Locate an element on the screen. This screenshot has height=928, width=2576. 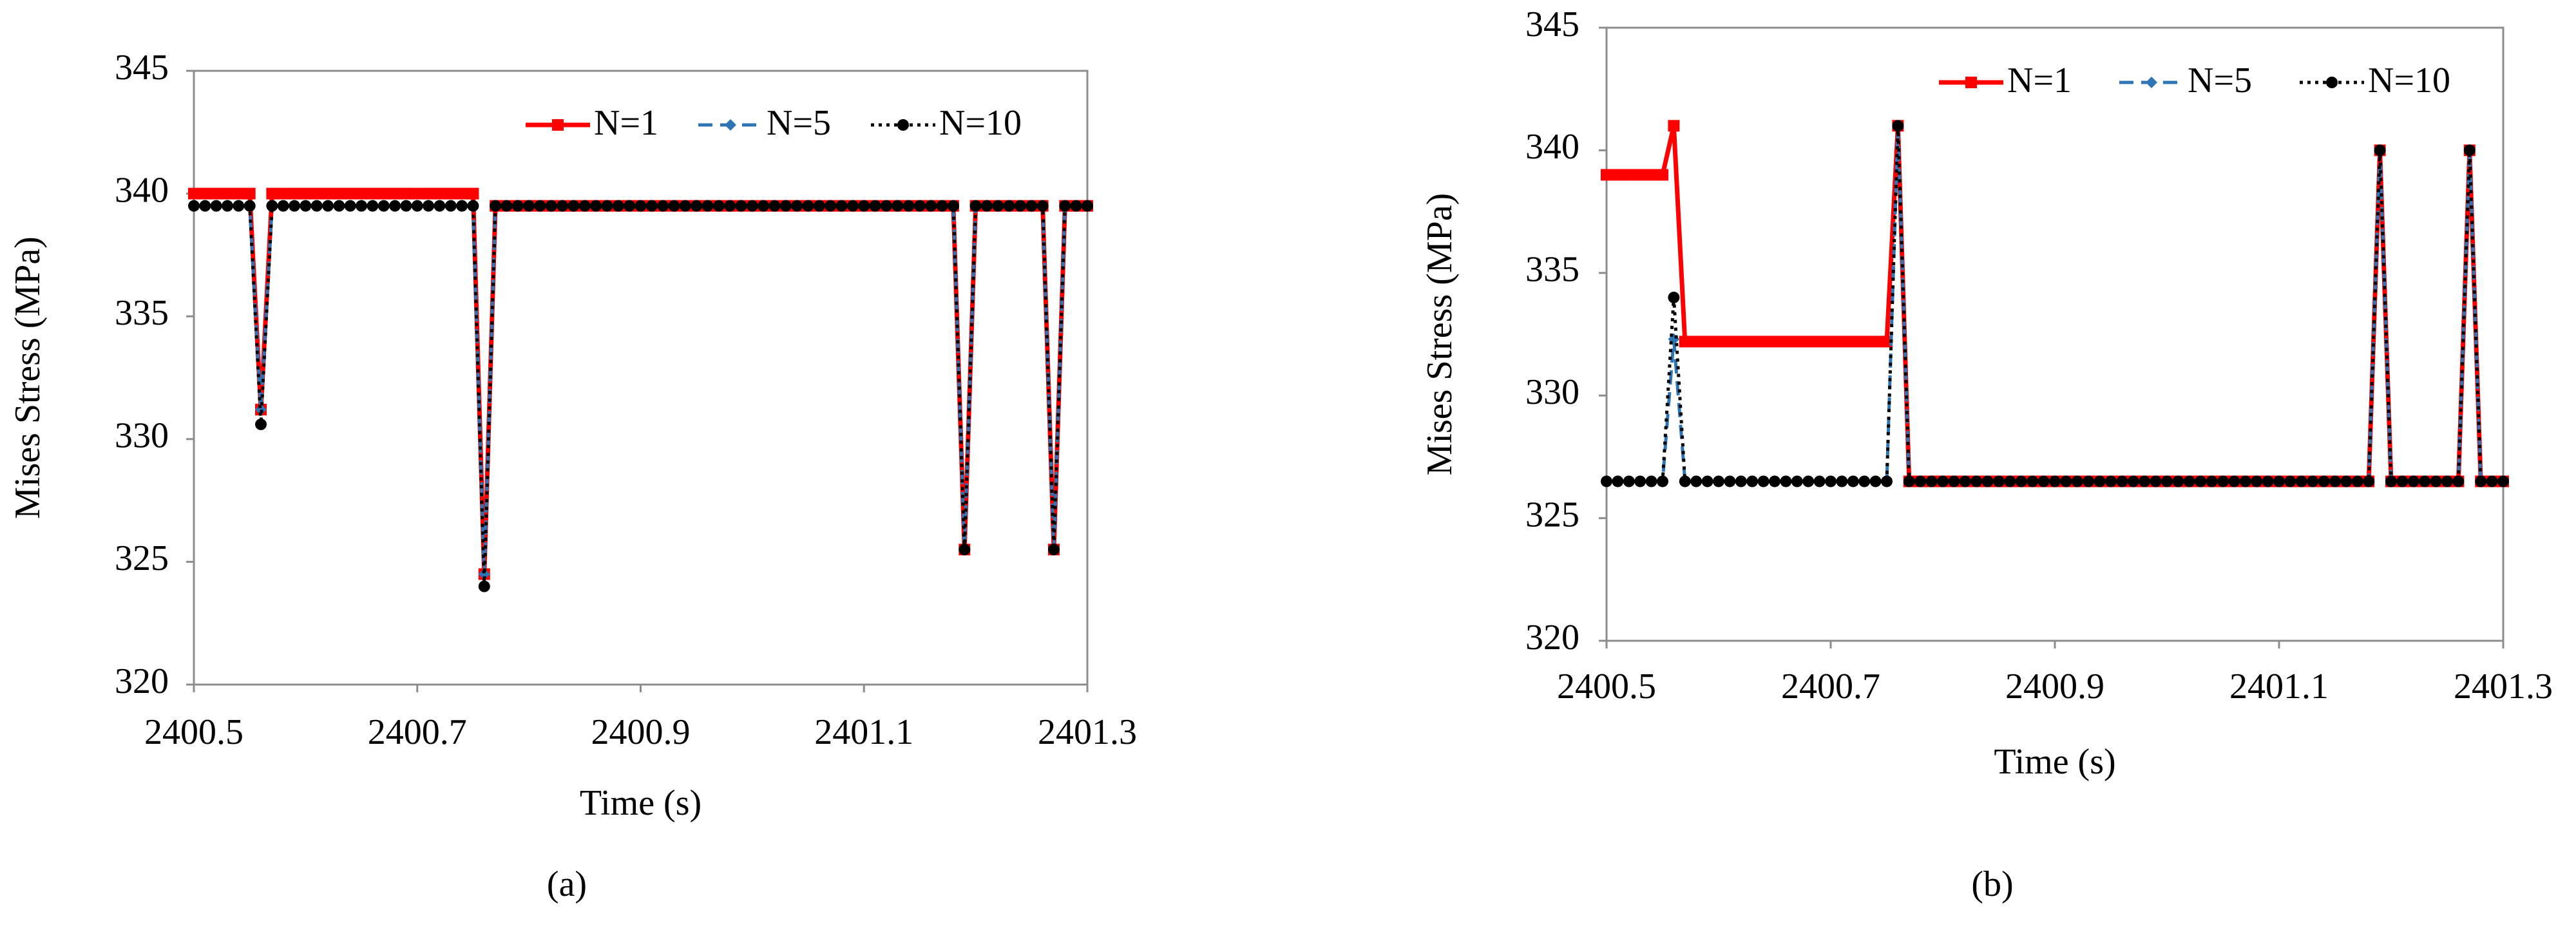
x-tick-label: 2401.3 is located at coordinates (2503, 687).